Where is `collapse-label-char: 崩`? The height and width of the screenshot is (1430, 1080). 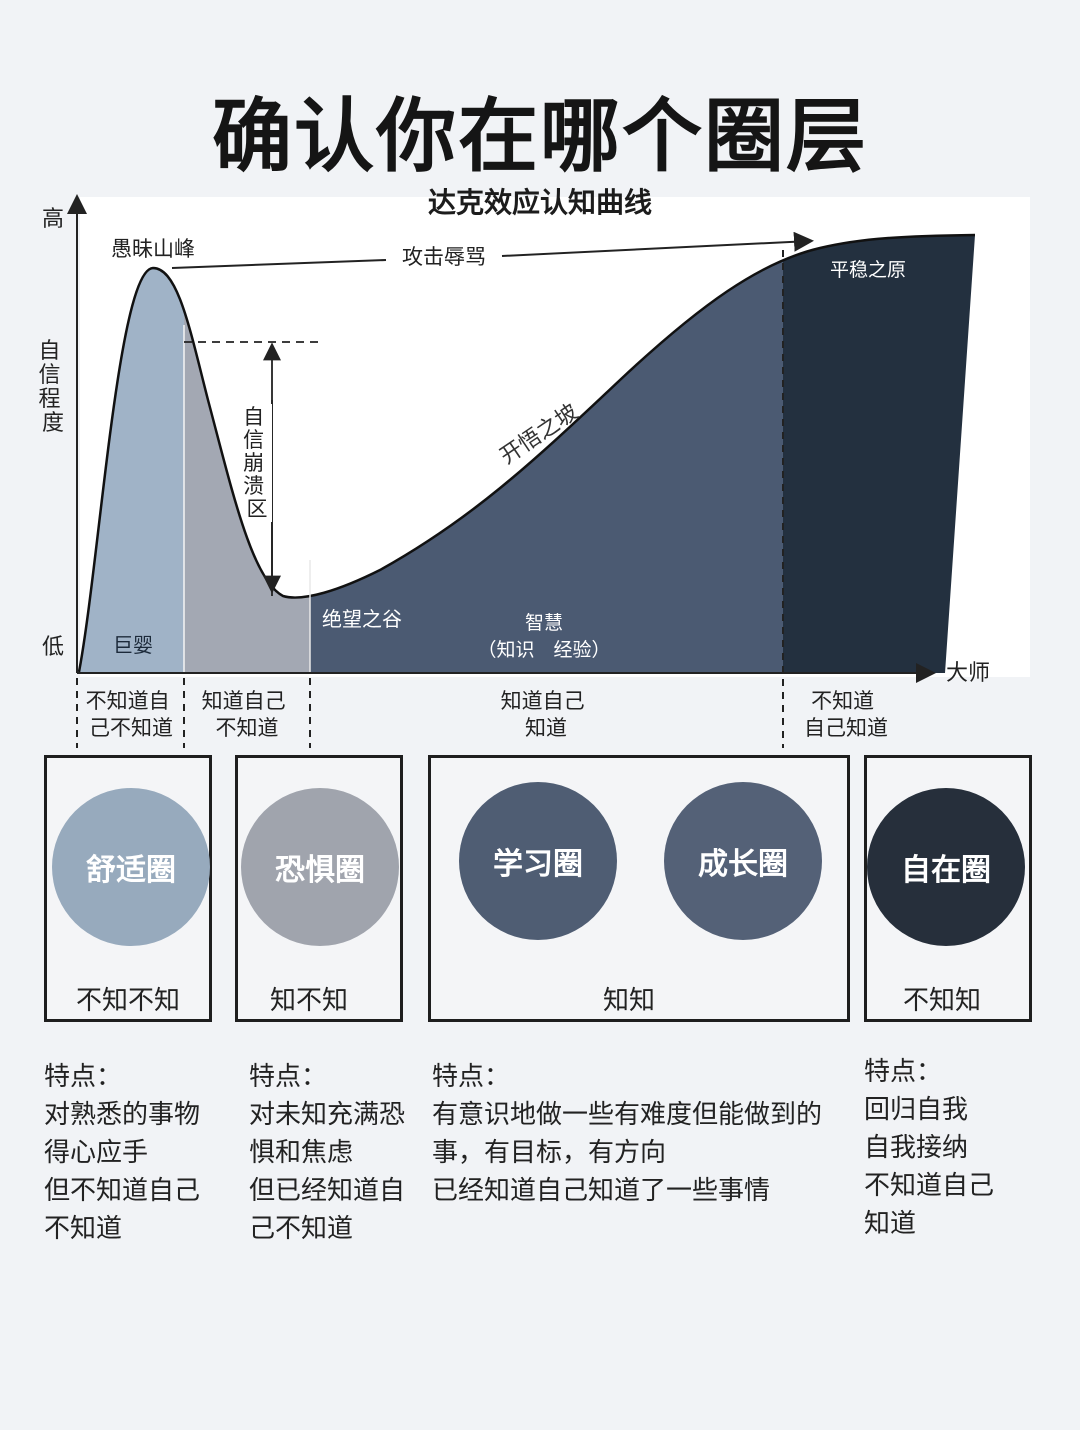
collapse-label-char: 崩 is located at coordinates (253, 463).